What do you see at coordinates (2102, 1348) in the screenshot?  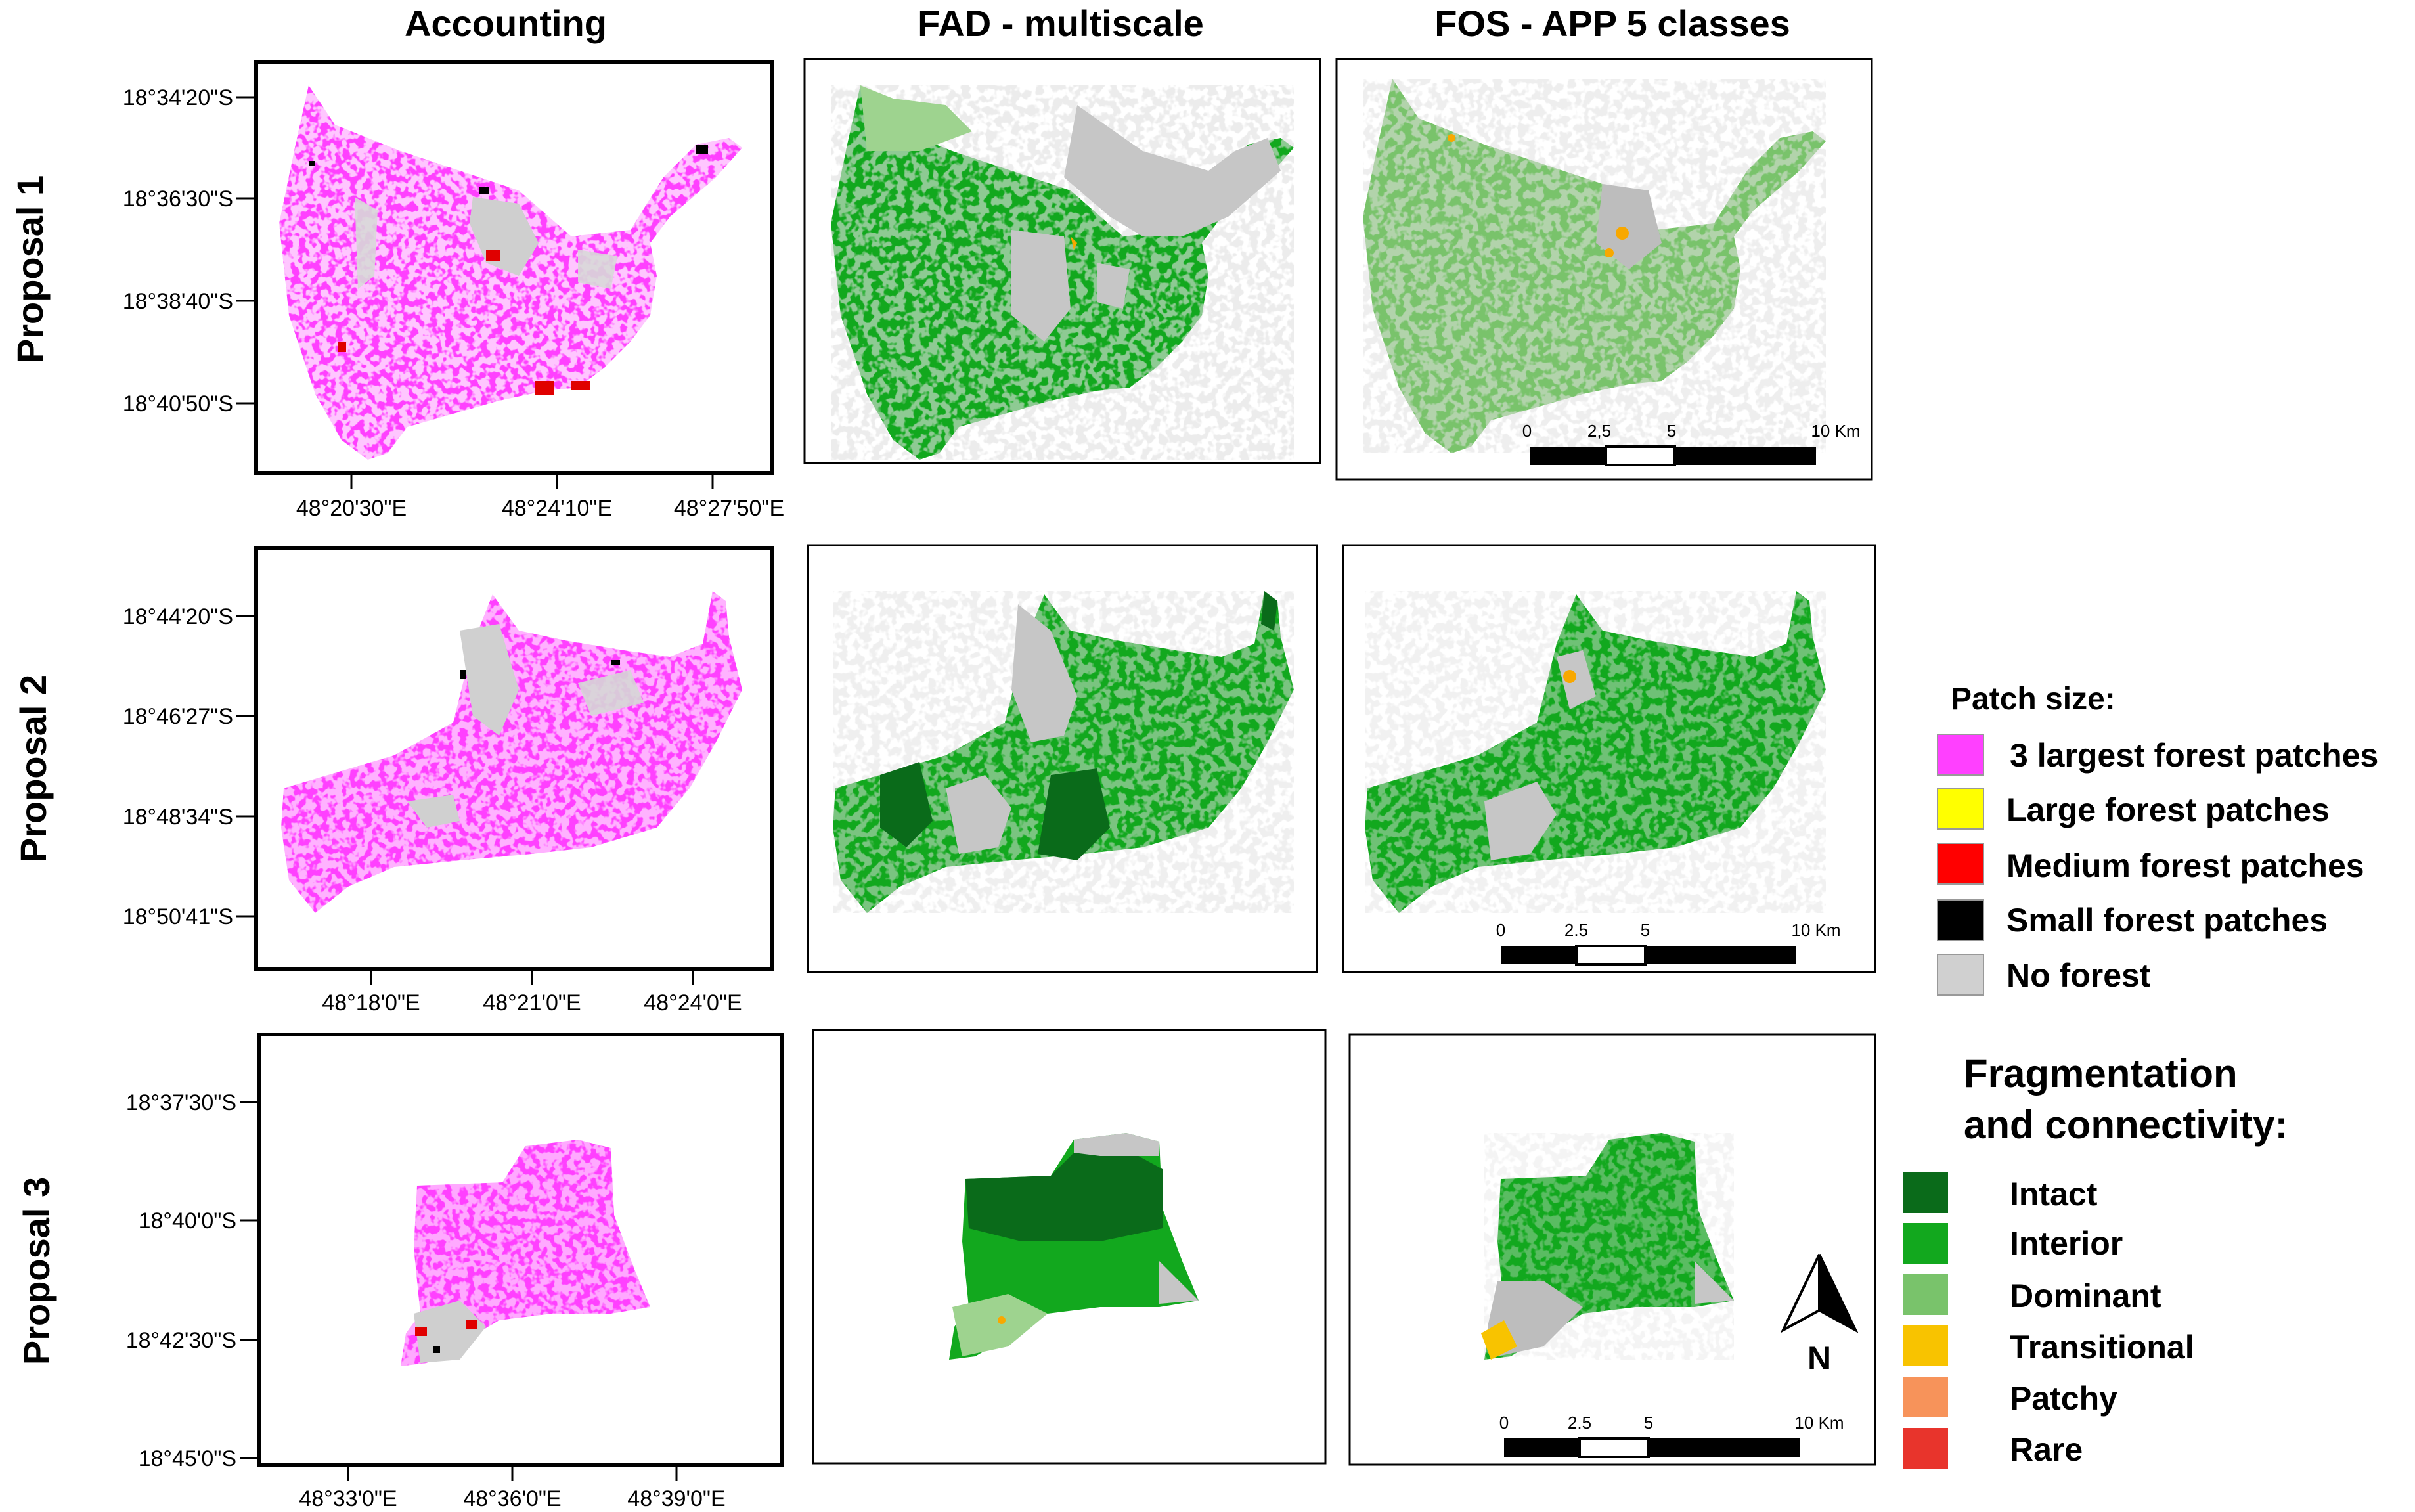 I see `legend-label-transitional: Transitional` at bounding box center [2102, 1348].